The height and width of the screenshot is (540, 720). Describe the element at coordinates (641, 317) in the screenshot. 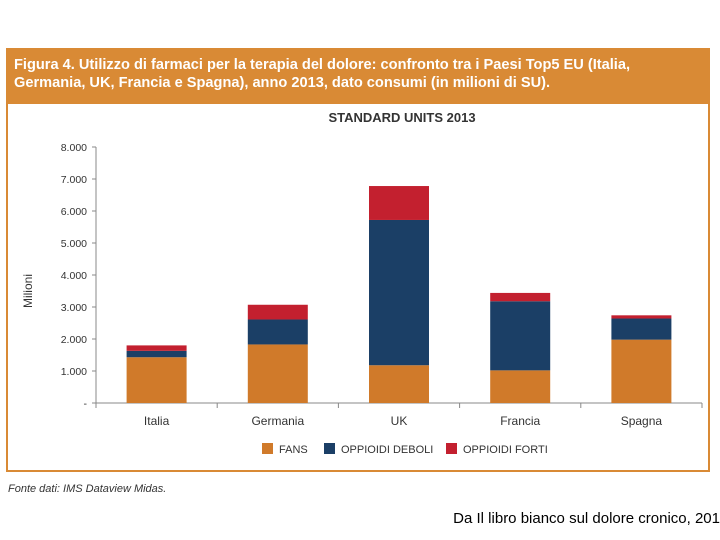

I see `bar-spagna-oppioidi-forti` at that location.